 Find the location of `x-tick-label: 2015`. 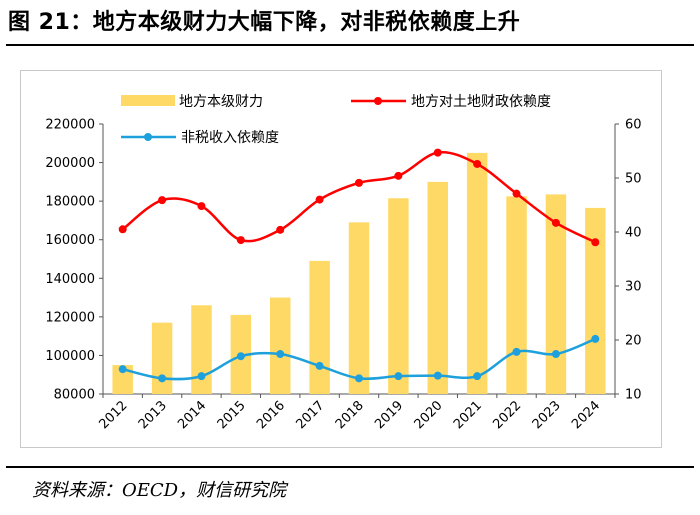

x-tick-label: 2015 is located at coordinates (232, 415).